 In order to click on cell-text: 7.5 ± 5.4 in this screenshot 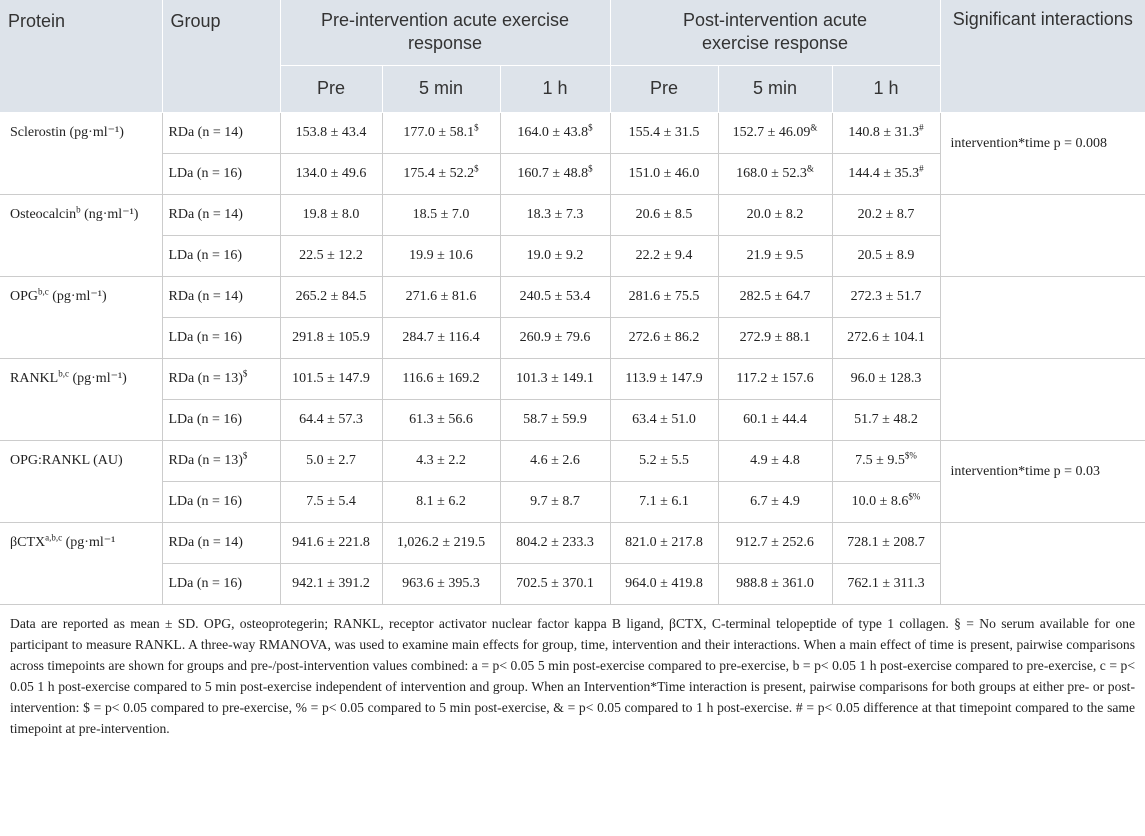, I will do `click(331, 501)`.